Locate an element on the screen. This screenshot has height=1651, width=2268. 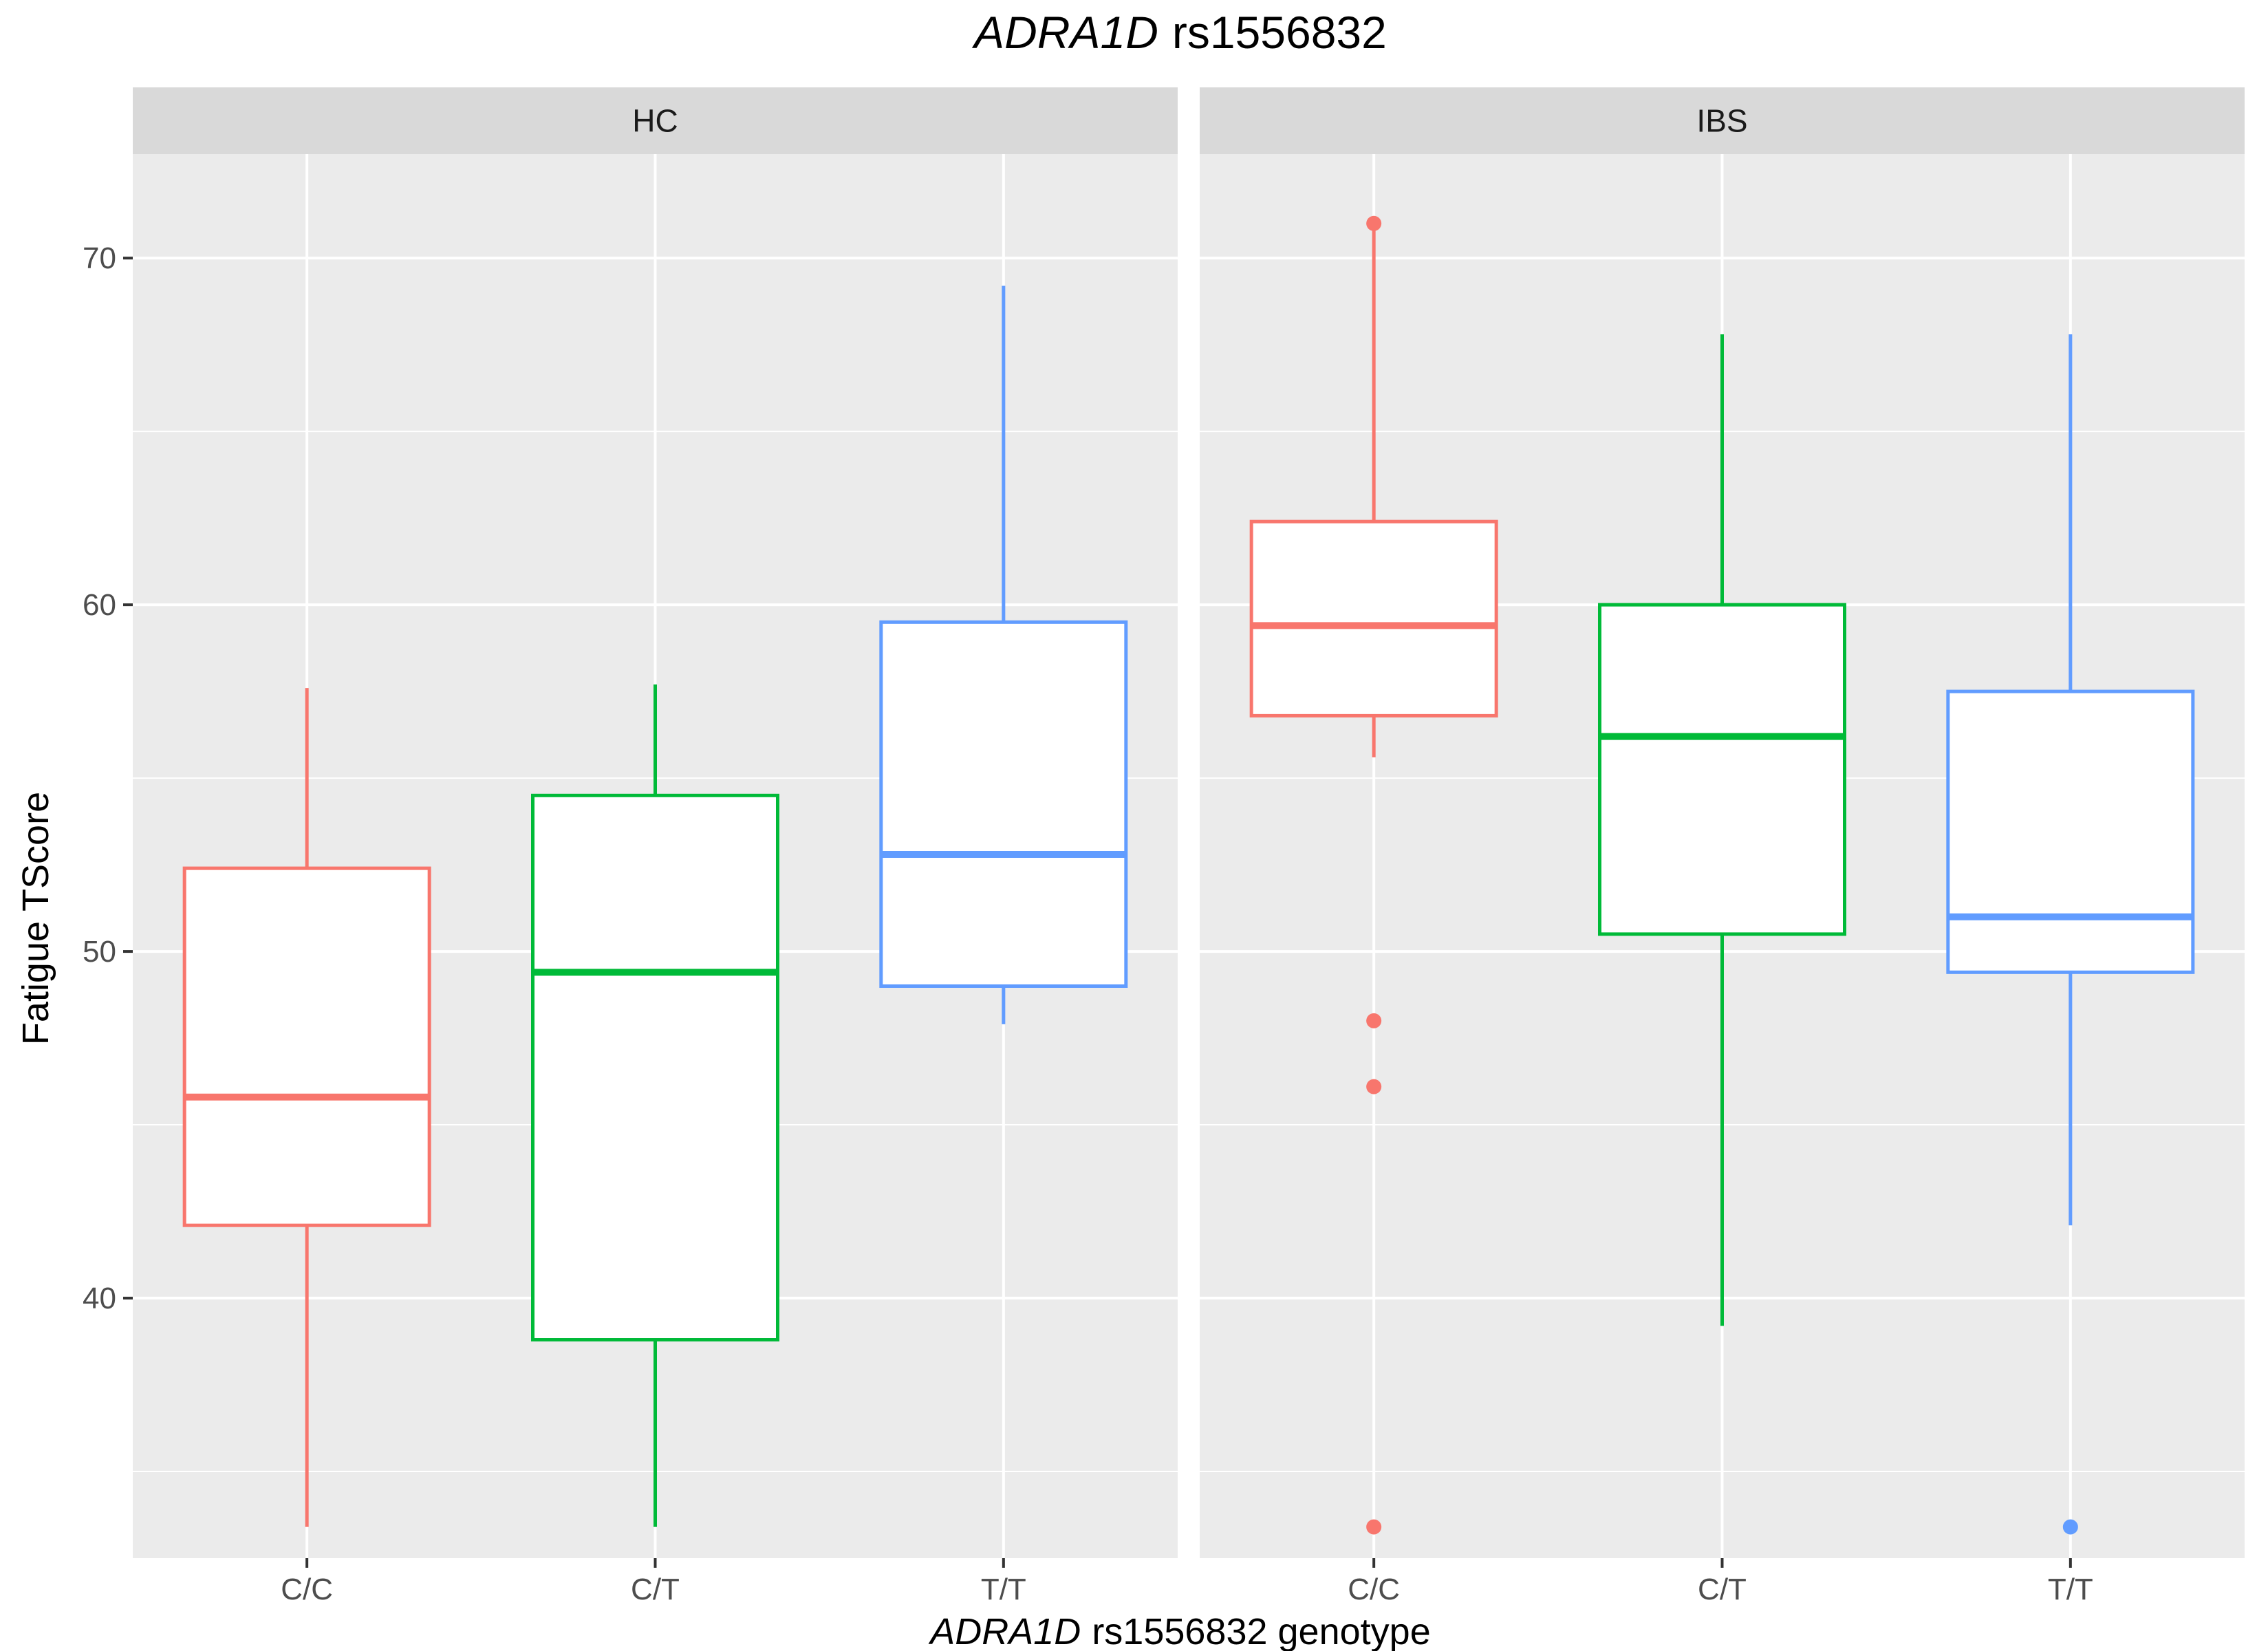
y-tick-label: 70 is located at coordinates (99, 258).